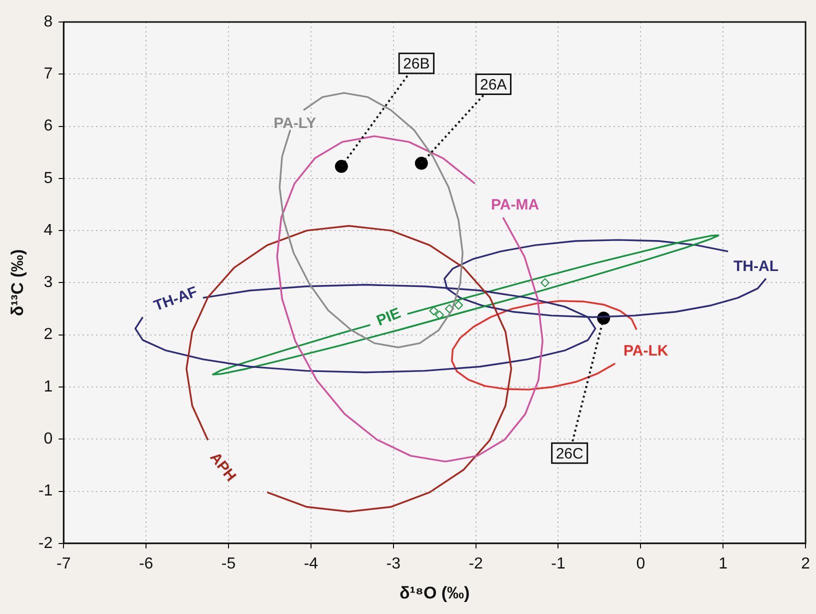 This screenshot has height=614, width=816. What do you see at coordinates (48, 439) in the screenshot?
I see `y-tick-label: 0` at bounding box center [48, 439].